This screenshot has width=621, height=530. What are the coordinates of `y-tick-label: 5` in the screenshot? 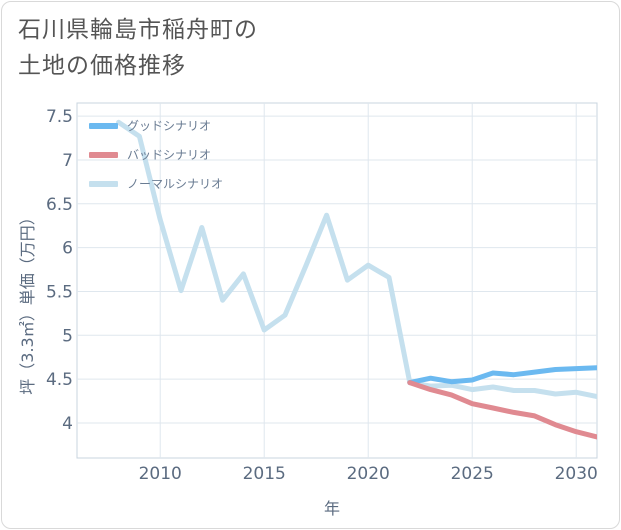 It's located at (67, 336).